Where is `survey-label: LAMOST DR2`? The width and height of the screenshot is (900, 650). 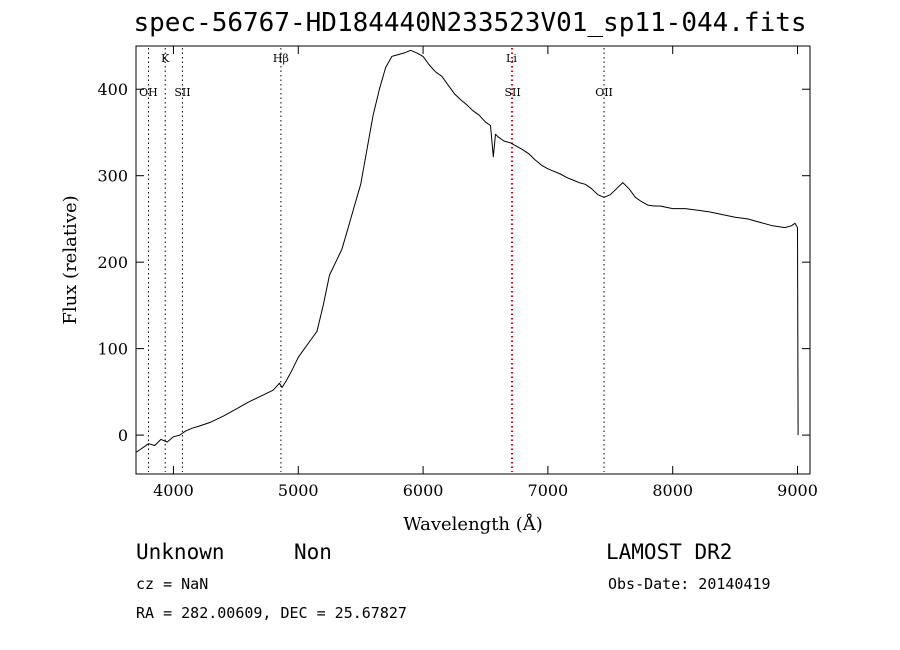 survey-label: LAMOST DR2 is located at coordinates (669, 552).